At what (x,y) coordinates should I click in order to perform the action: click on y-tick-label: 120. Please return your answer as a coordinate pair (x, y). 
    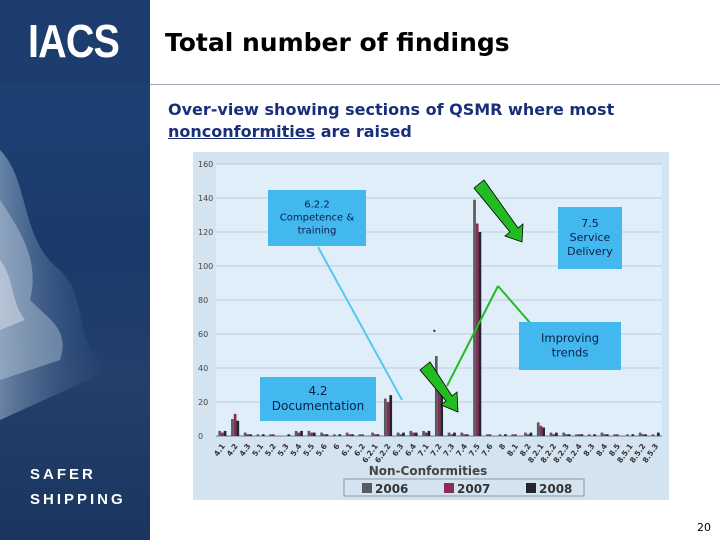
    Looking at the image, I should click on (205, 232).